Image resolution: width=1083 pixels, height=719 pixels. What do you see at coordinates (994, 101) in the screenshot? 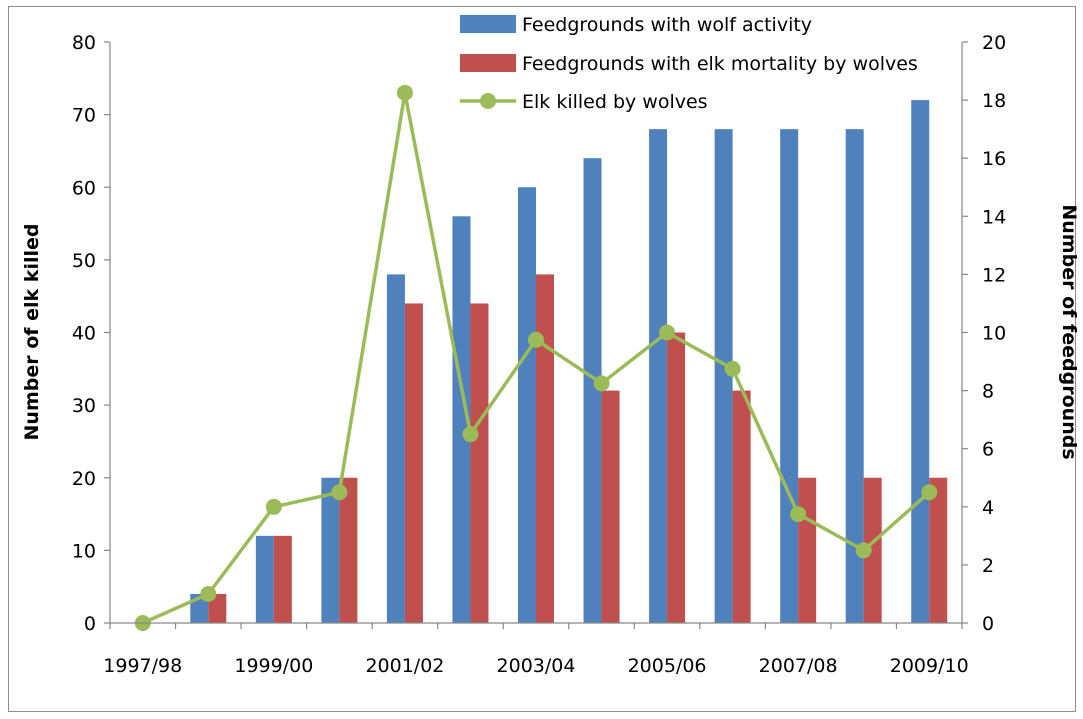
I see `y2-tick-label: 18` at bounding box center [994, 101].